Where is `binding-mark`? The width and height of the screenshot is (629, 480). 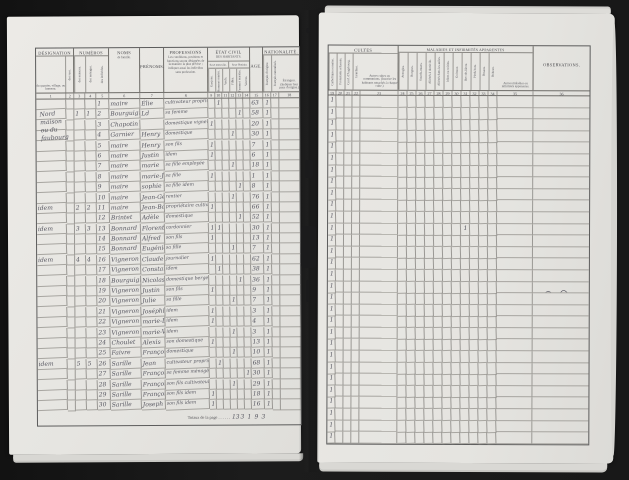
binding-mark is located at coordinates (308, 247).